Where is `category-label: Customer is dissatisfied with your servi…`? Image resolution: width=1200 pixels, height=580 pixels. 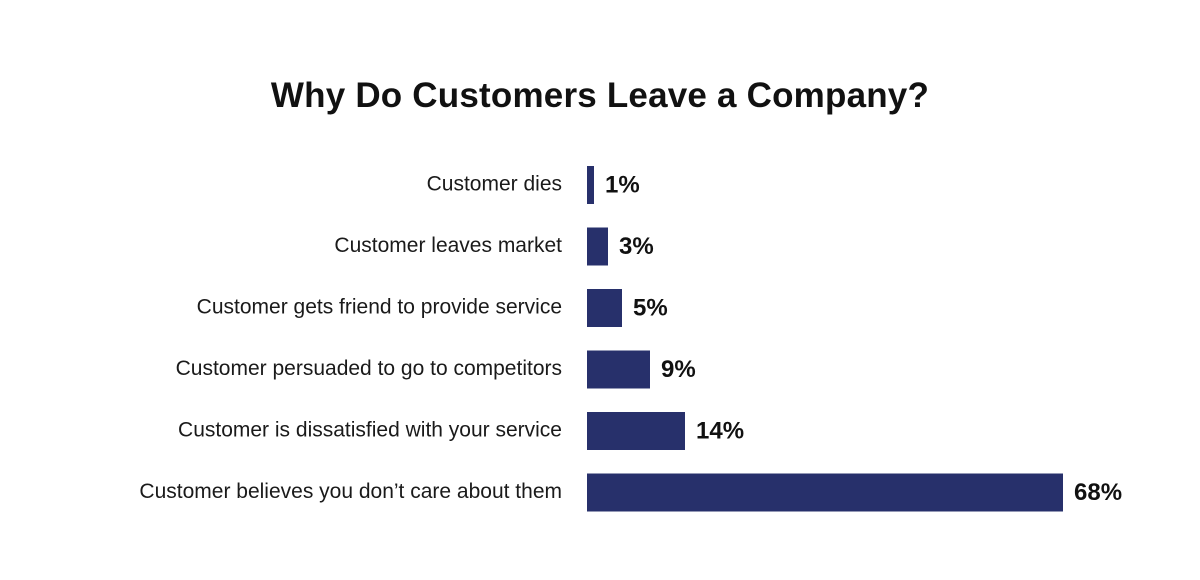 category-label: Customer is dissatisfied with your servi… is located at coordinates (370, 430).